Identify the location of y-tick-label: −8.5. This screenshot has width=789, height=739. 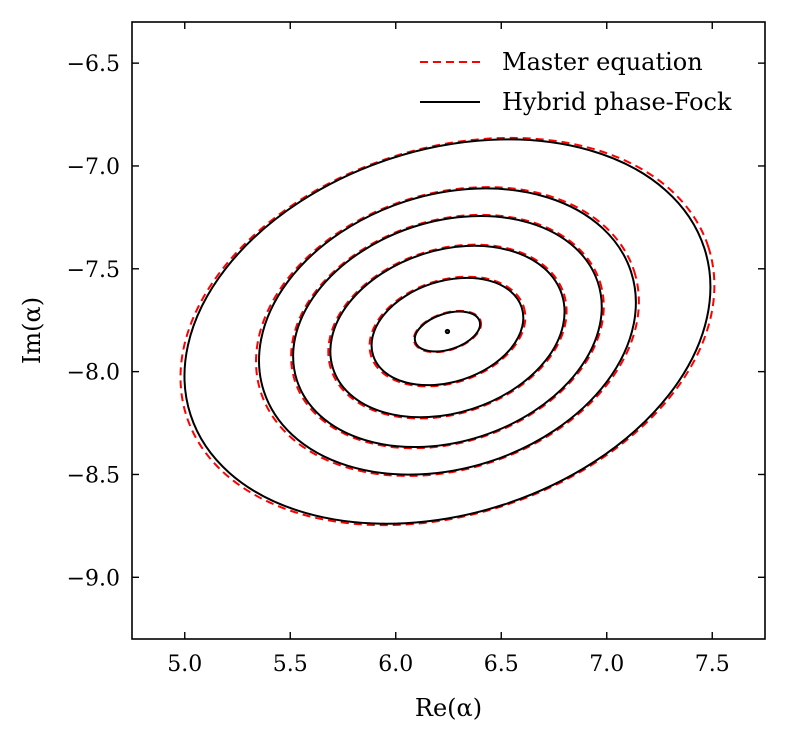
(93, 475).